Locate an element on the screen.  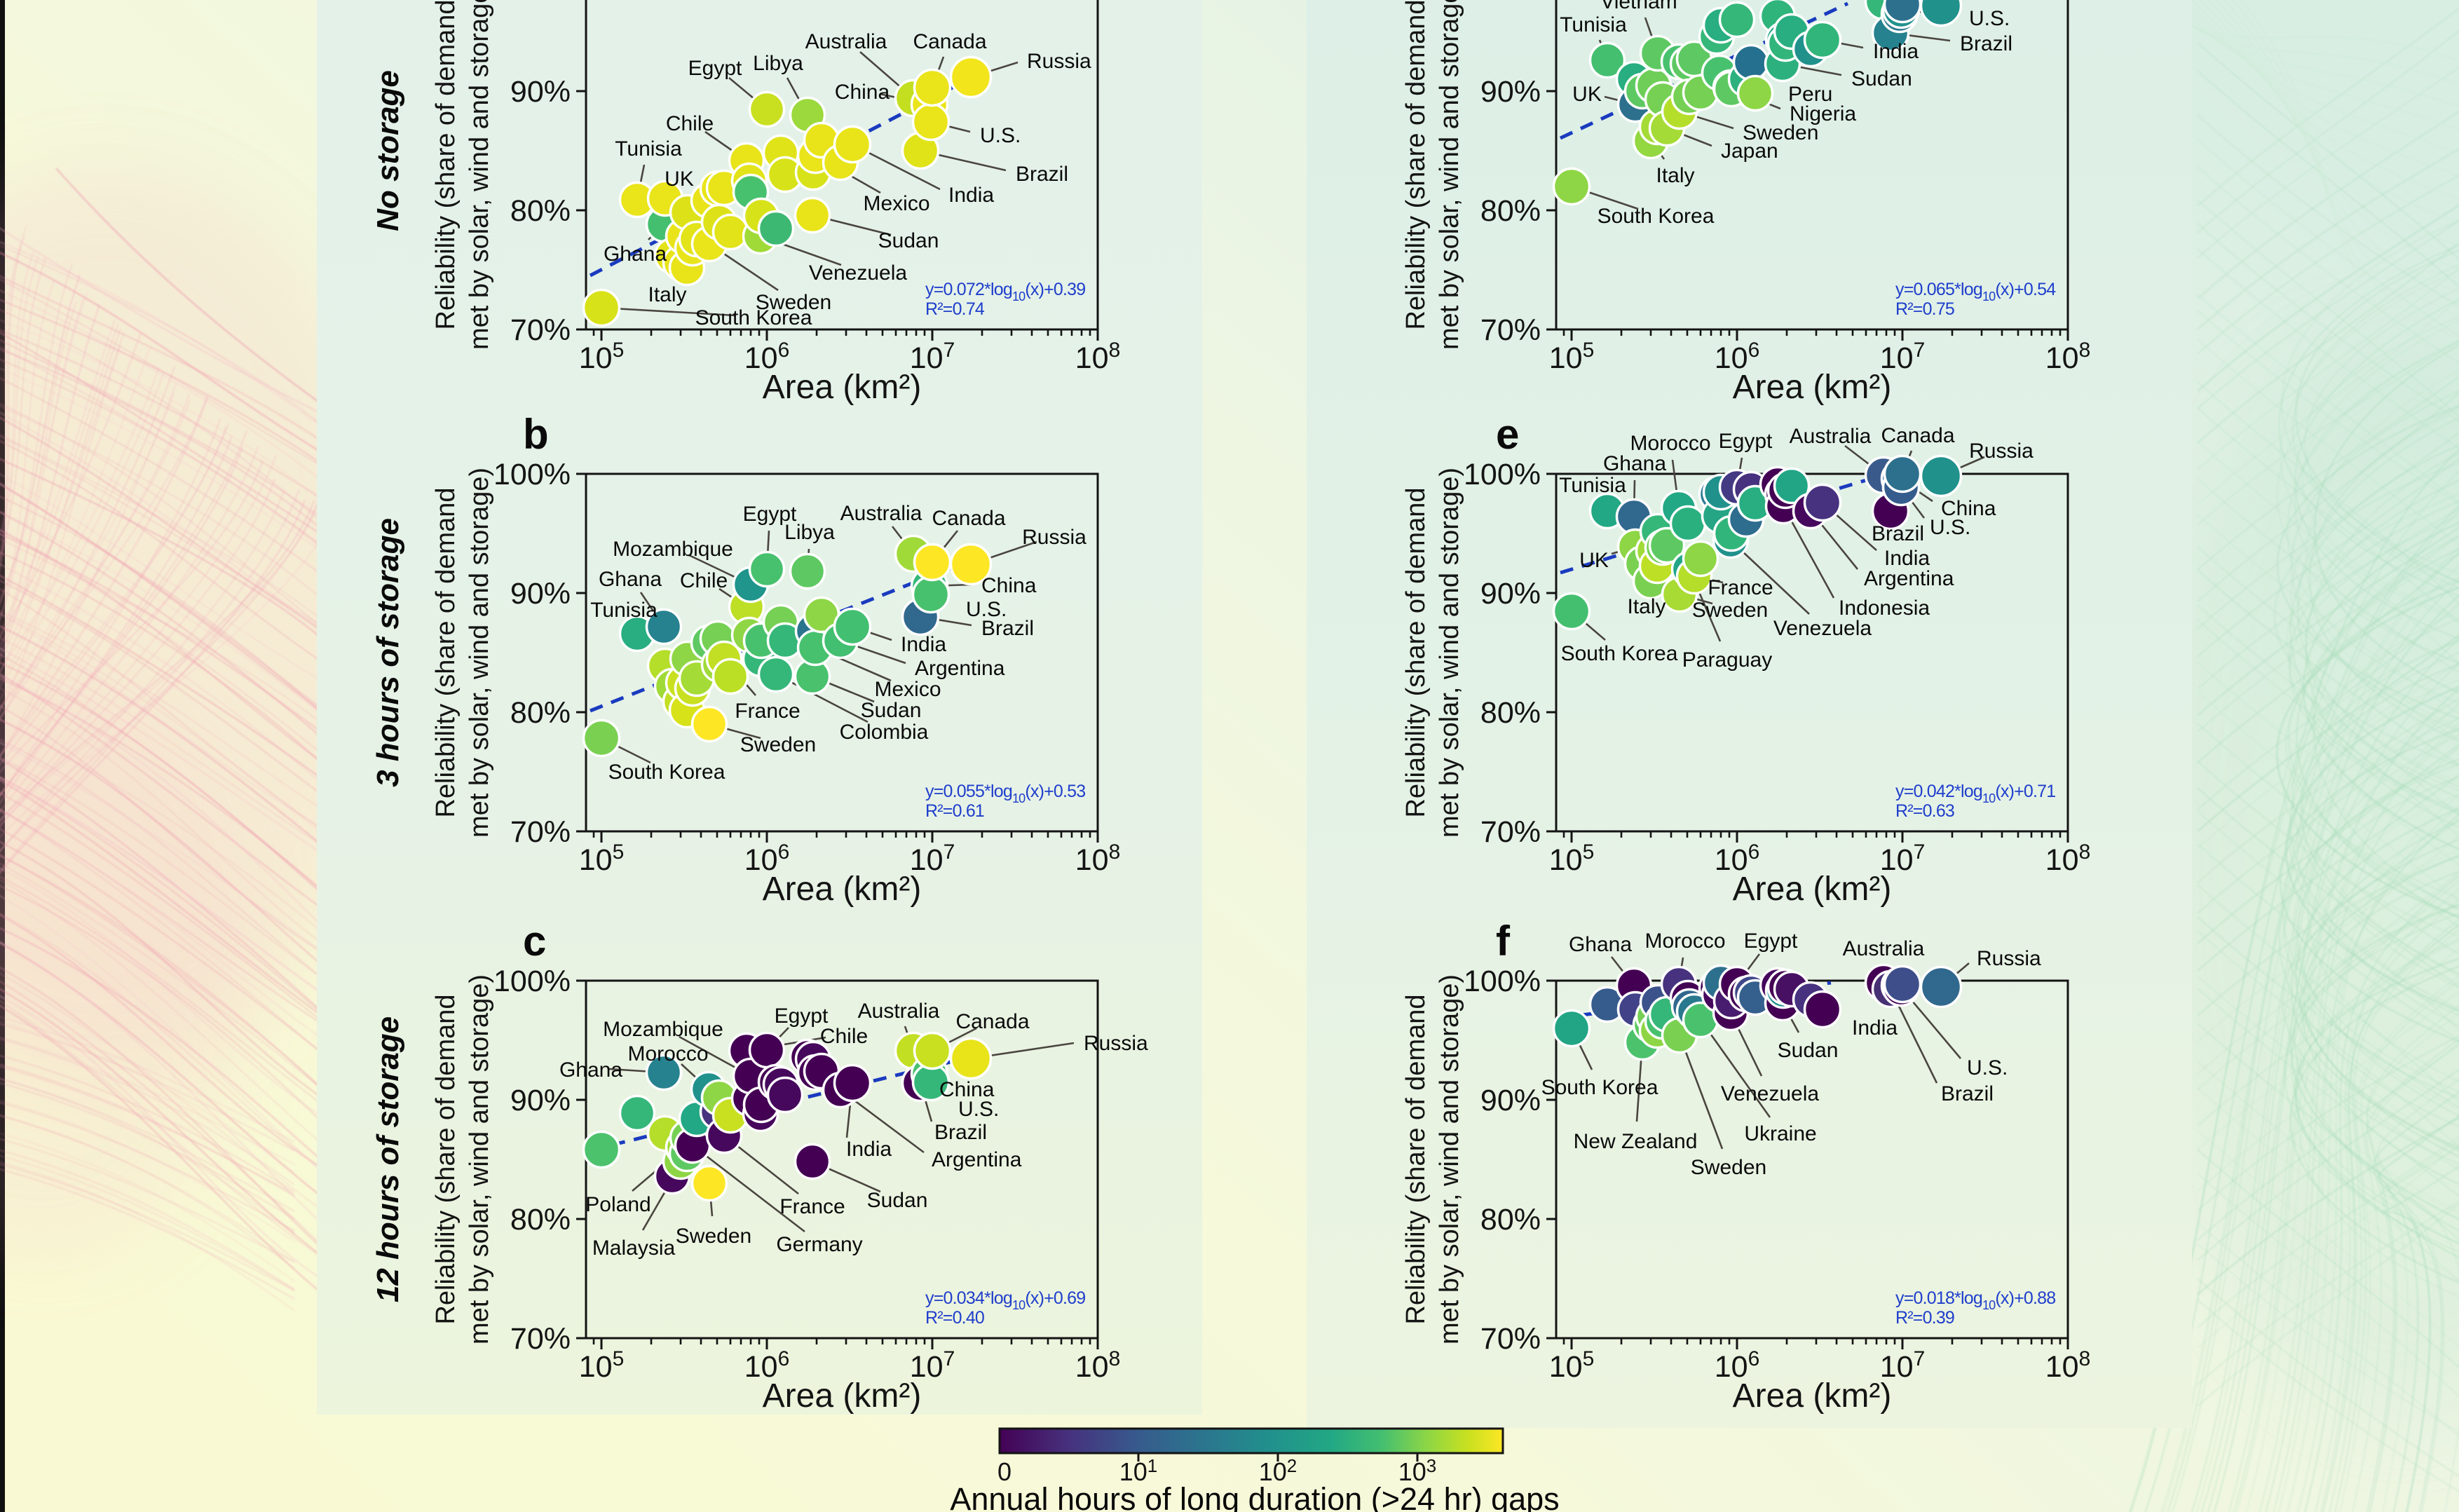
svg-text: Peru is located at coordinates (1810, 94).